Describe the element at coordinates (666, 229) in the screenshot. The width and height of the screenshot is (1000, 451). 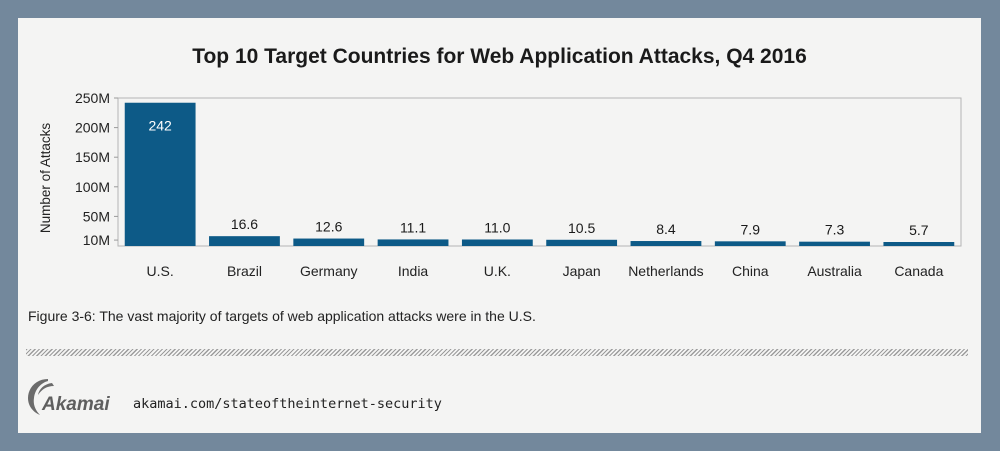
I see `bar-value-label: 8.4` at that location.